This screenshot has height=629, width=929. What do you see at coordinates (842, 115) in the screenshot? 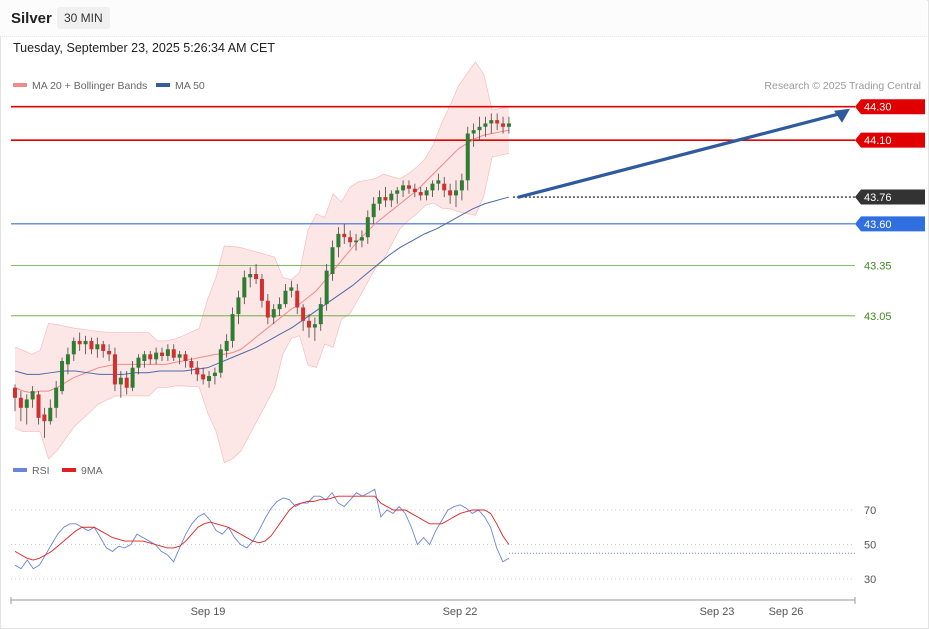
I see `forecast-arrow-head-icon` at bounding box center [842, 115].